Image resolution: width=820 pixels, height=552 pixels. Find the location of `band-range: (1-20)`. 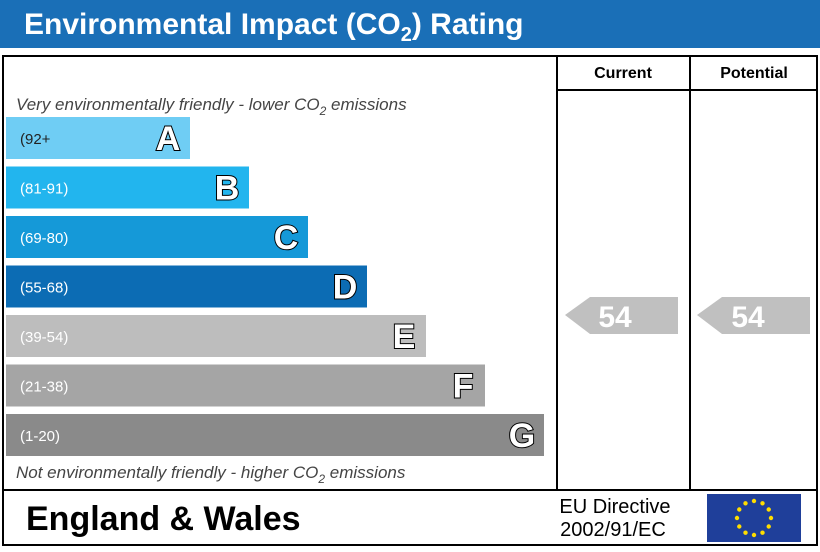

band-range: (1-20) is located at coordinates (40, 436).